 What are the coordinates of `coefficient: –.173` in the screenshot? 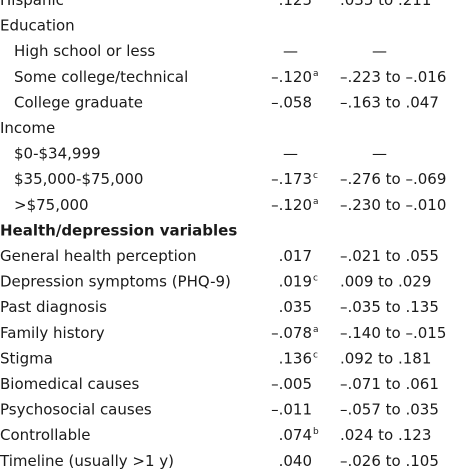 It's located at (291, 179).